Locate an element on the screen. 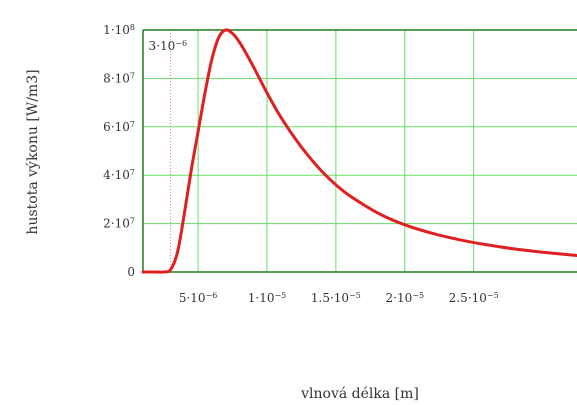 The width and height of the screenshot is (577, 405). y-tick-label-mantissa: 6 is located at coordinates (107, 127).